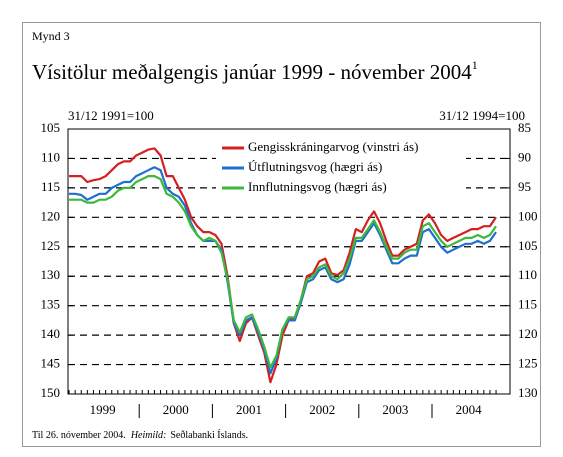  I want to click on legend-label: Útflutningsvog (hægri ás), so click(315, 166).